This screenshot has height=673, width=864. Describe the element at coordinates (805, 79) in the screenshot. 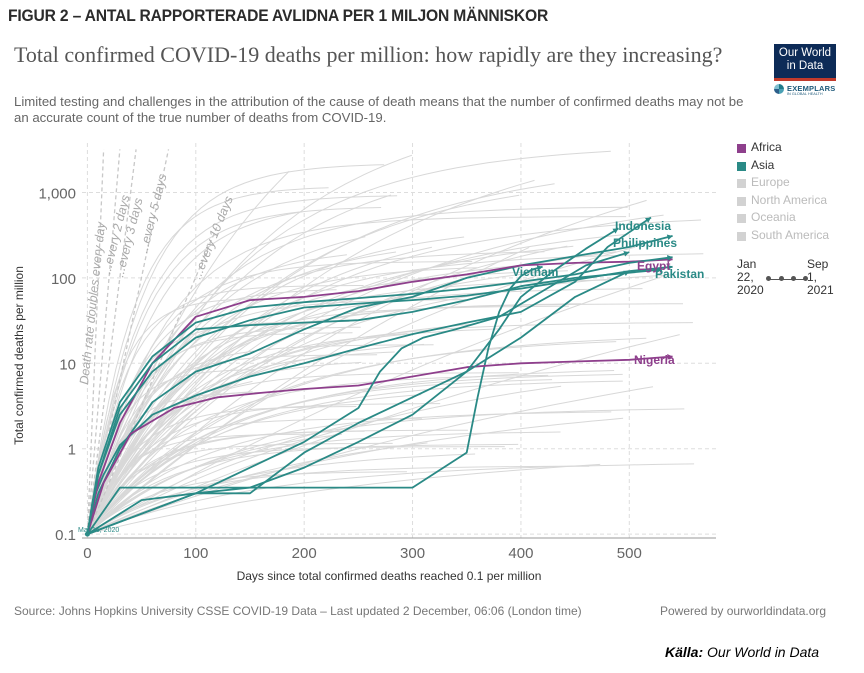

I see `logo-accent-bar` at that location.